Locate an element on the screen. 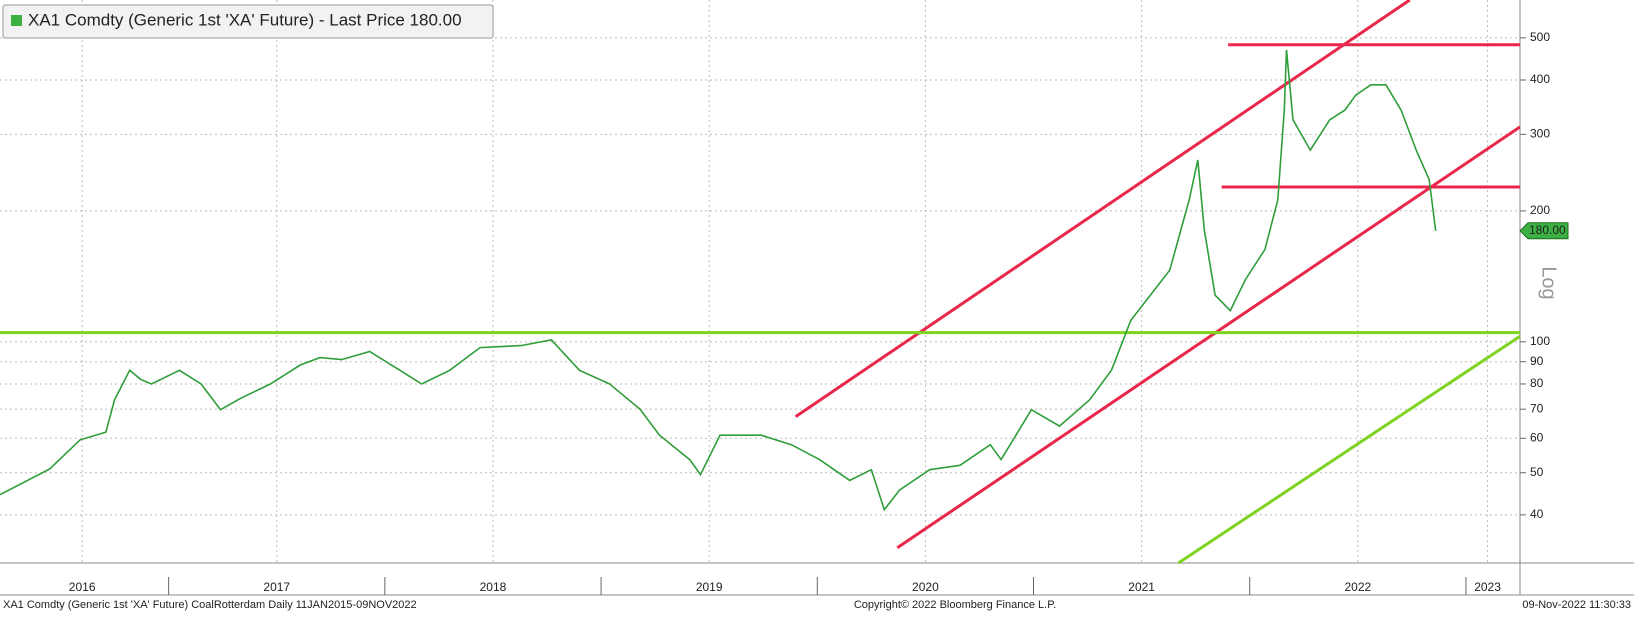  x-tick-label: 2020 is located at coordinates (925, 587).